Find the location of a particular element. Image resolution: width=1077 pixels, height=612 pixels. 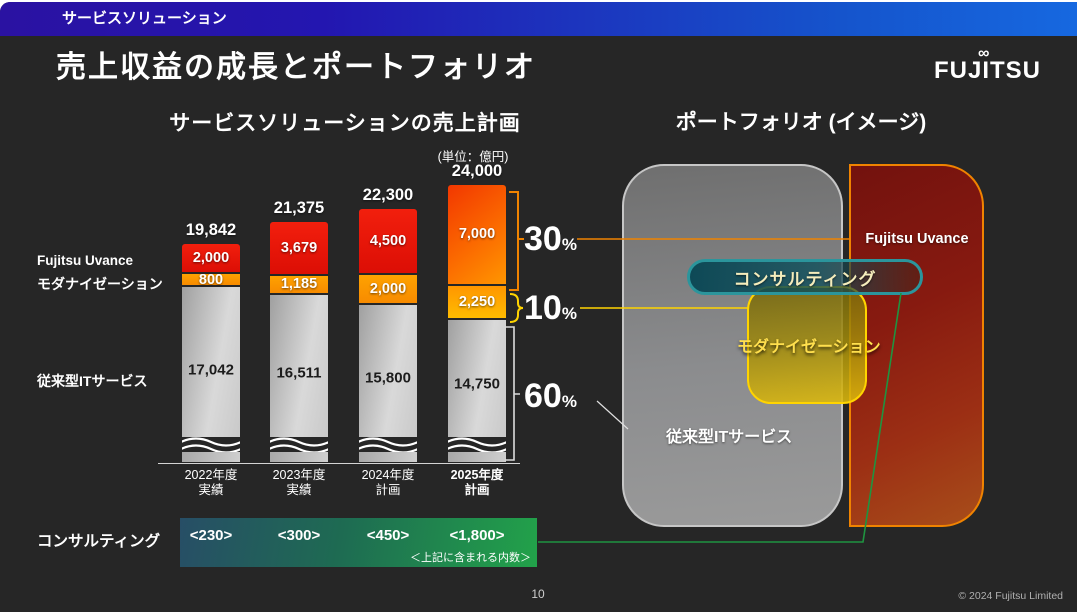

share-label-60: 60% is located at coordinates (550, 396).